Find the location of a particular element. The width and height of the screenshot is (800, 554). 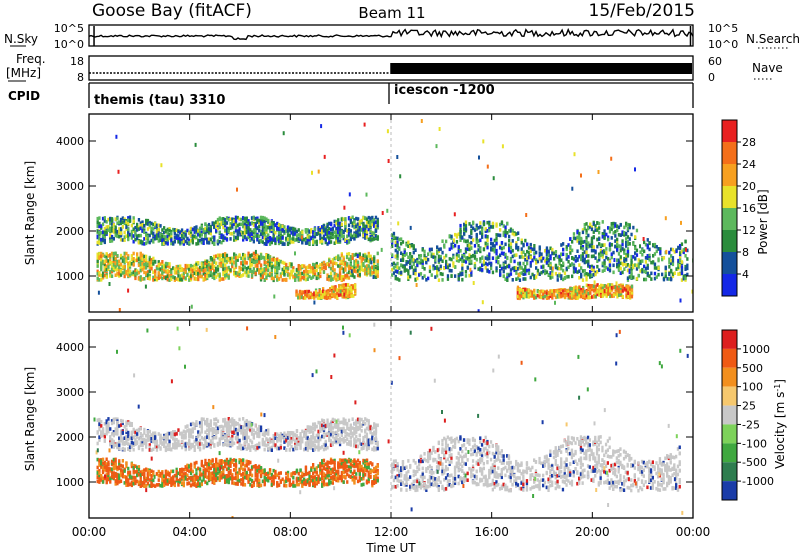

y-tick-label: 3000 is located at coordinates (70, 186).